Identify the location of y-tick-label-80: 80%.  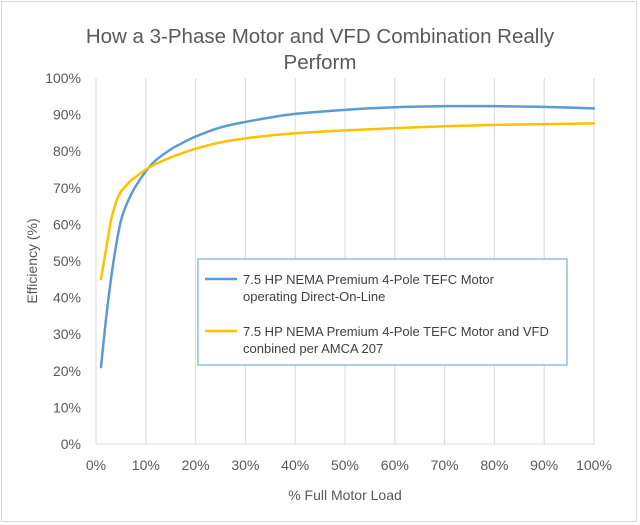
(67, 151).